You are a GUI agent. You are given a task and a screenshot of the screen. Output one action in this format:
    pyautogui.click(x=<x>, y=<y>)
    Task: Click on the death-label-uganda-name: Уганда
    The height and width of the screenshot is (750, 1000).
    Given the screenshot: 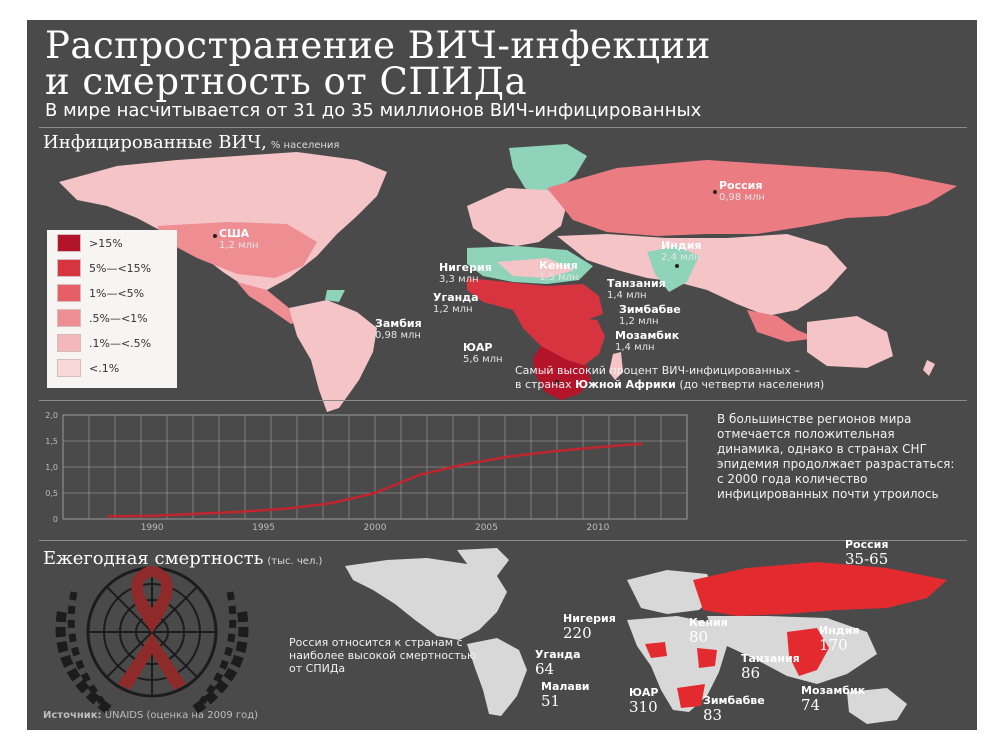 What is the action you would take?
    pyautogui.click(x=558, y=654)
    